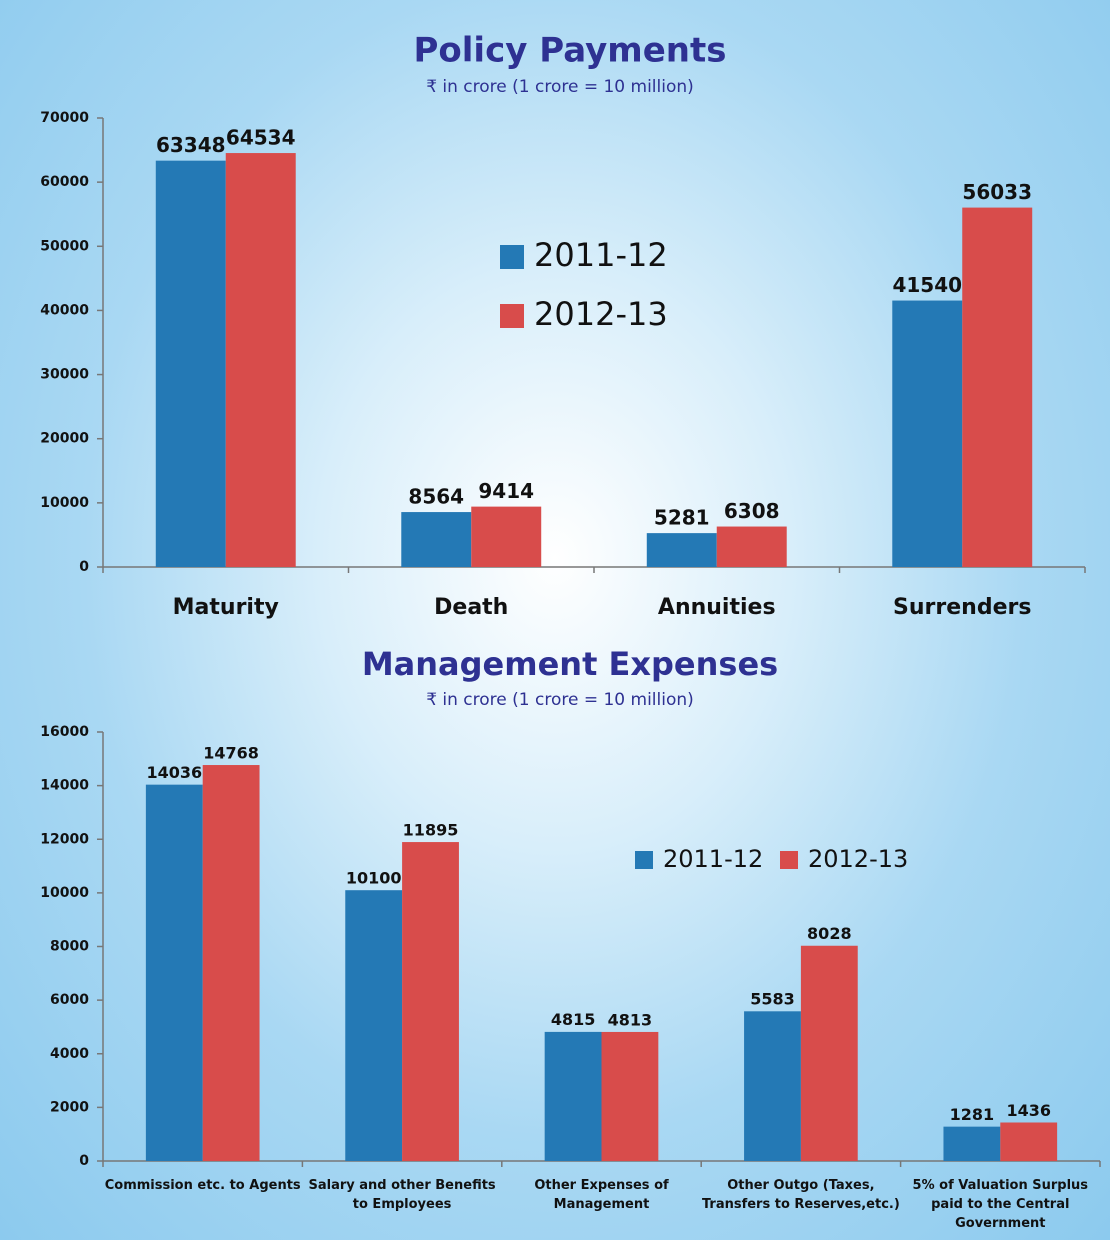  Describe the element at coordinates (570, 51) in the screenshot. I see `chart-title: Policy Payments` at that location.